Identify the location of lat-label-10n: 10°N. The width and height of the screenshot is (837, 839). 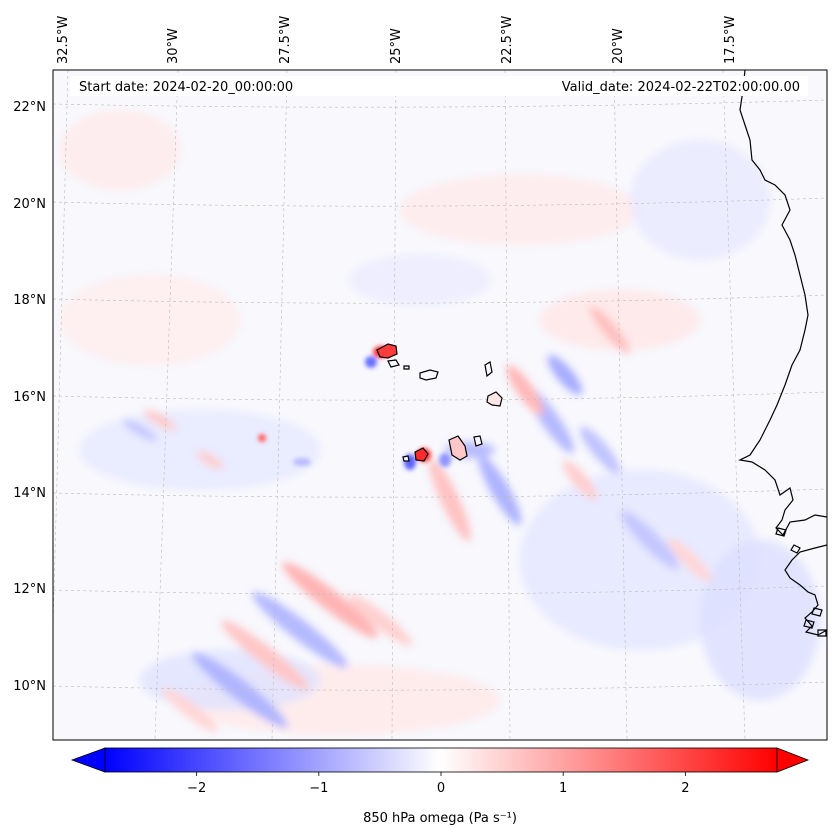
(29, 686).